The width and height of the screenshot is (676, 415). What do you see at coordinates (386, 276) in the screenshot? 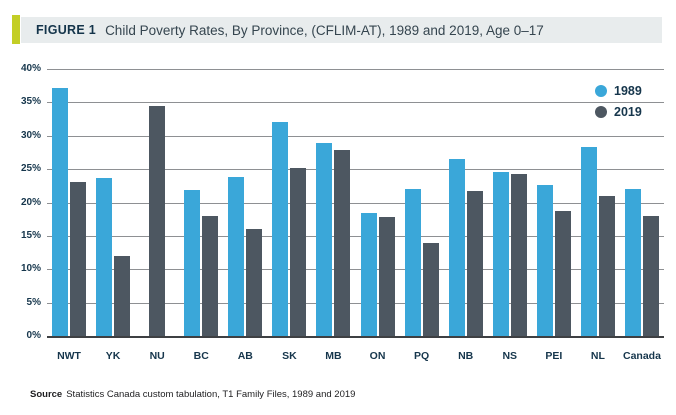
I see `bar-2019-ON` at bounding box center [386, 276].